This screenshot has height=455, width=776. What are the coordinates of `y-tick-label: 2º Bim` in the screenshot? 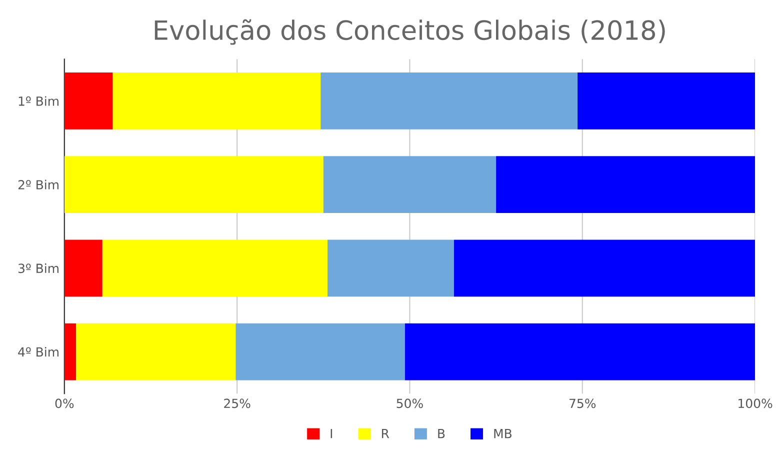 It's located at (38, 185).